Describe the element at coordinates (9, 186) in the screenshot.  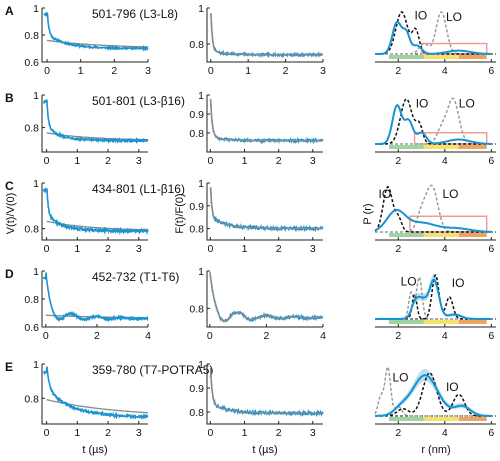
I see `panel-letter: C` at that location.